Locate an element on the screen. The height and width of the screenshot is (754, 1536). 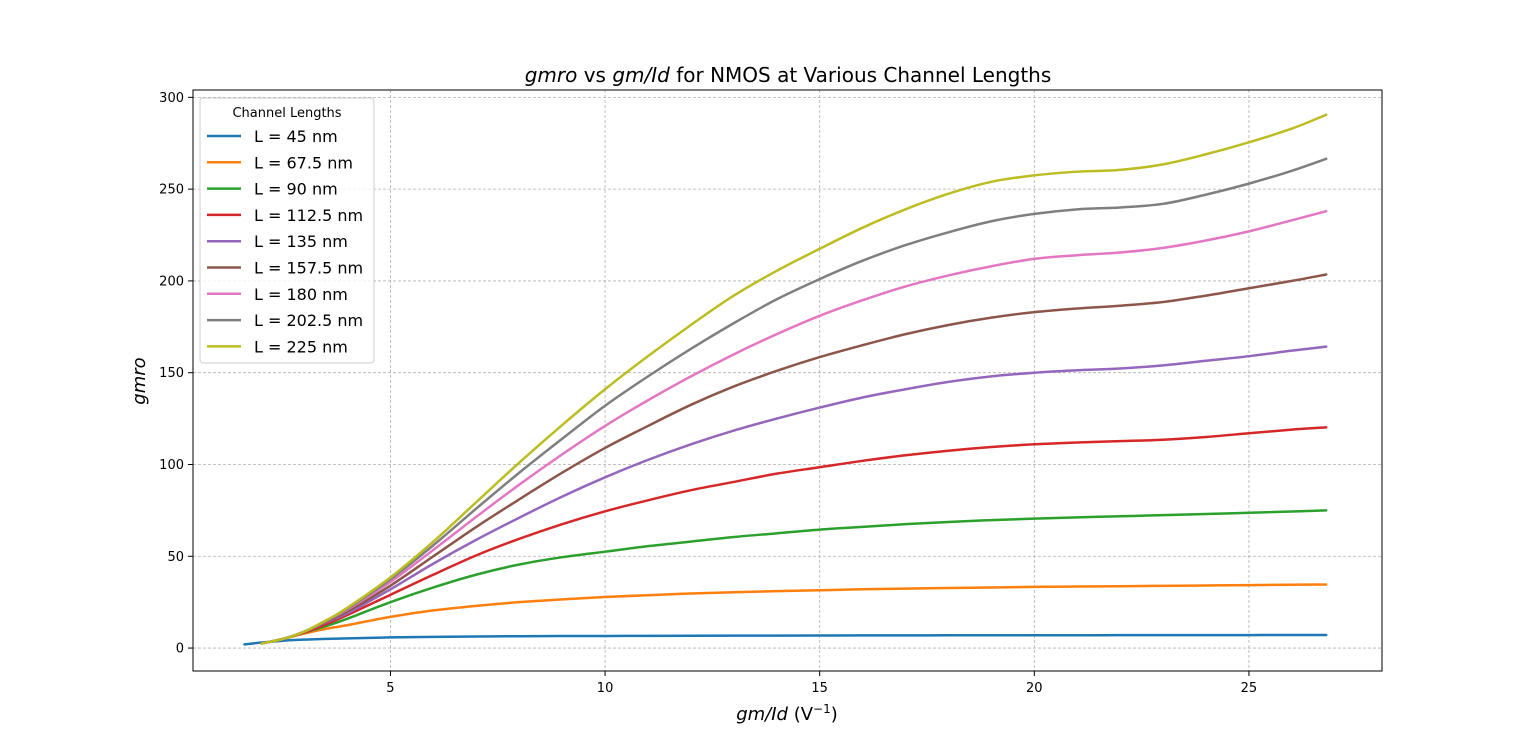
legend-frame is located at coordinates (287, 230).